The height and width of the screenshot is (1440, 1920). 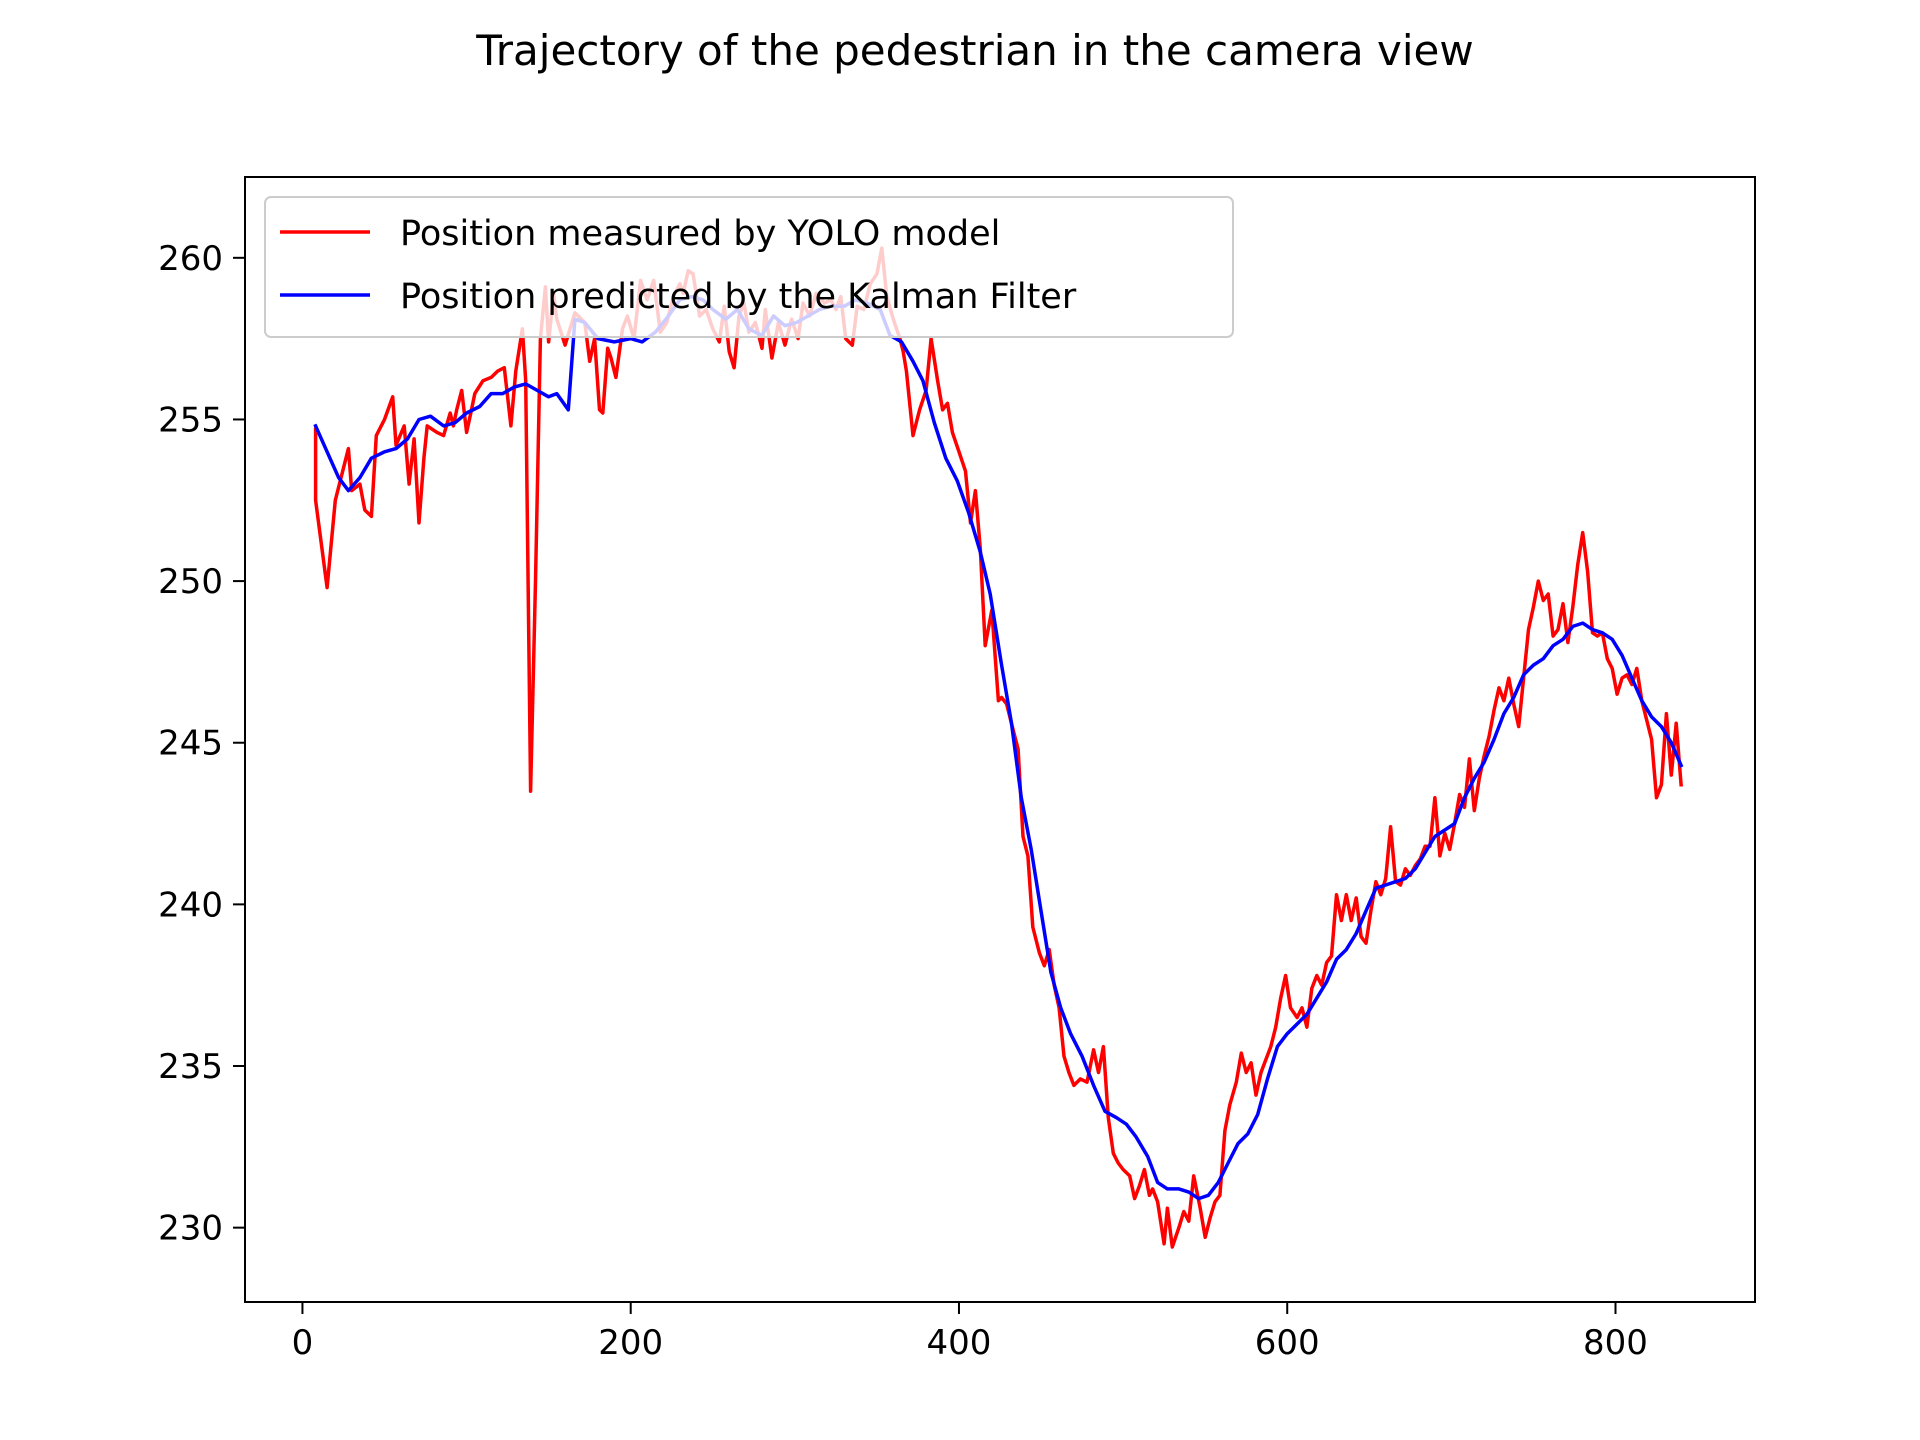 What do you see at coordinates (959, 1343) in the screenshot?
I see `x-tick-label: 400` at bounding box center [959, 1343].